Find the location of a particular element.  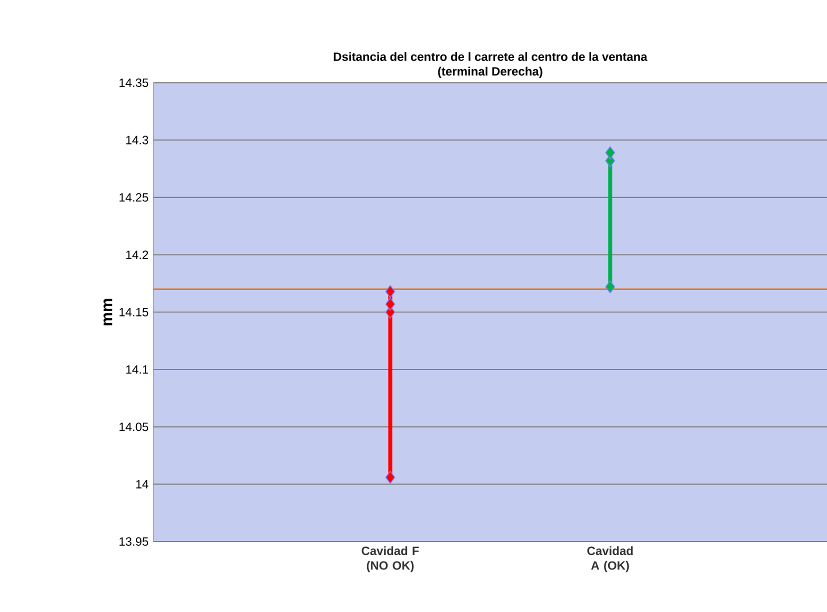

y-axis-title: mm is located at coordinates (108, 312).